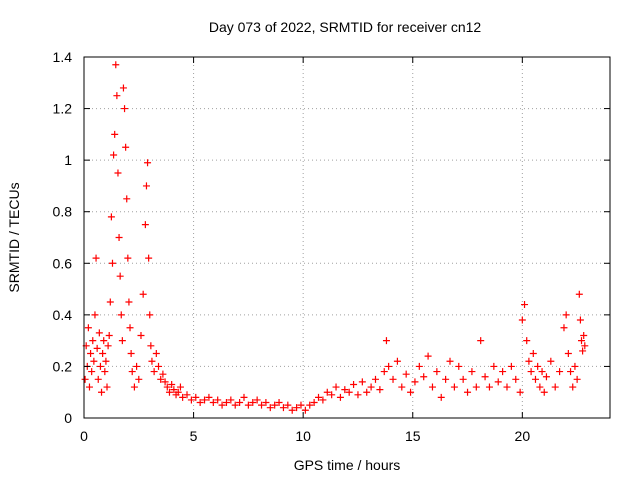 This screenshot has height=480, width=640. Describe the element at coordinates (413, 436) in the screenshot. I see `x-tick-label: 15` at that location.